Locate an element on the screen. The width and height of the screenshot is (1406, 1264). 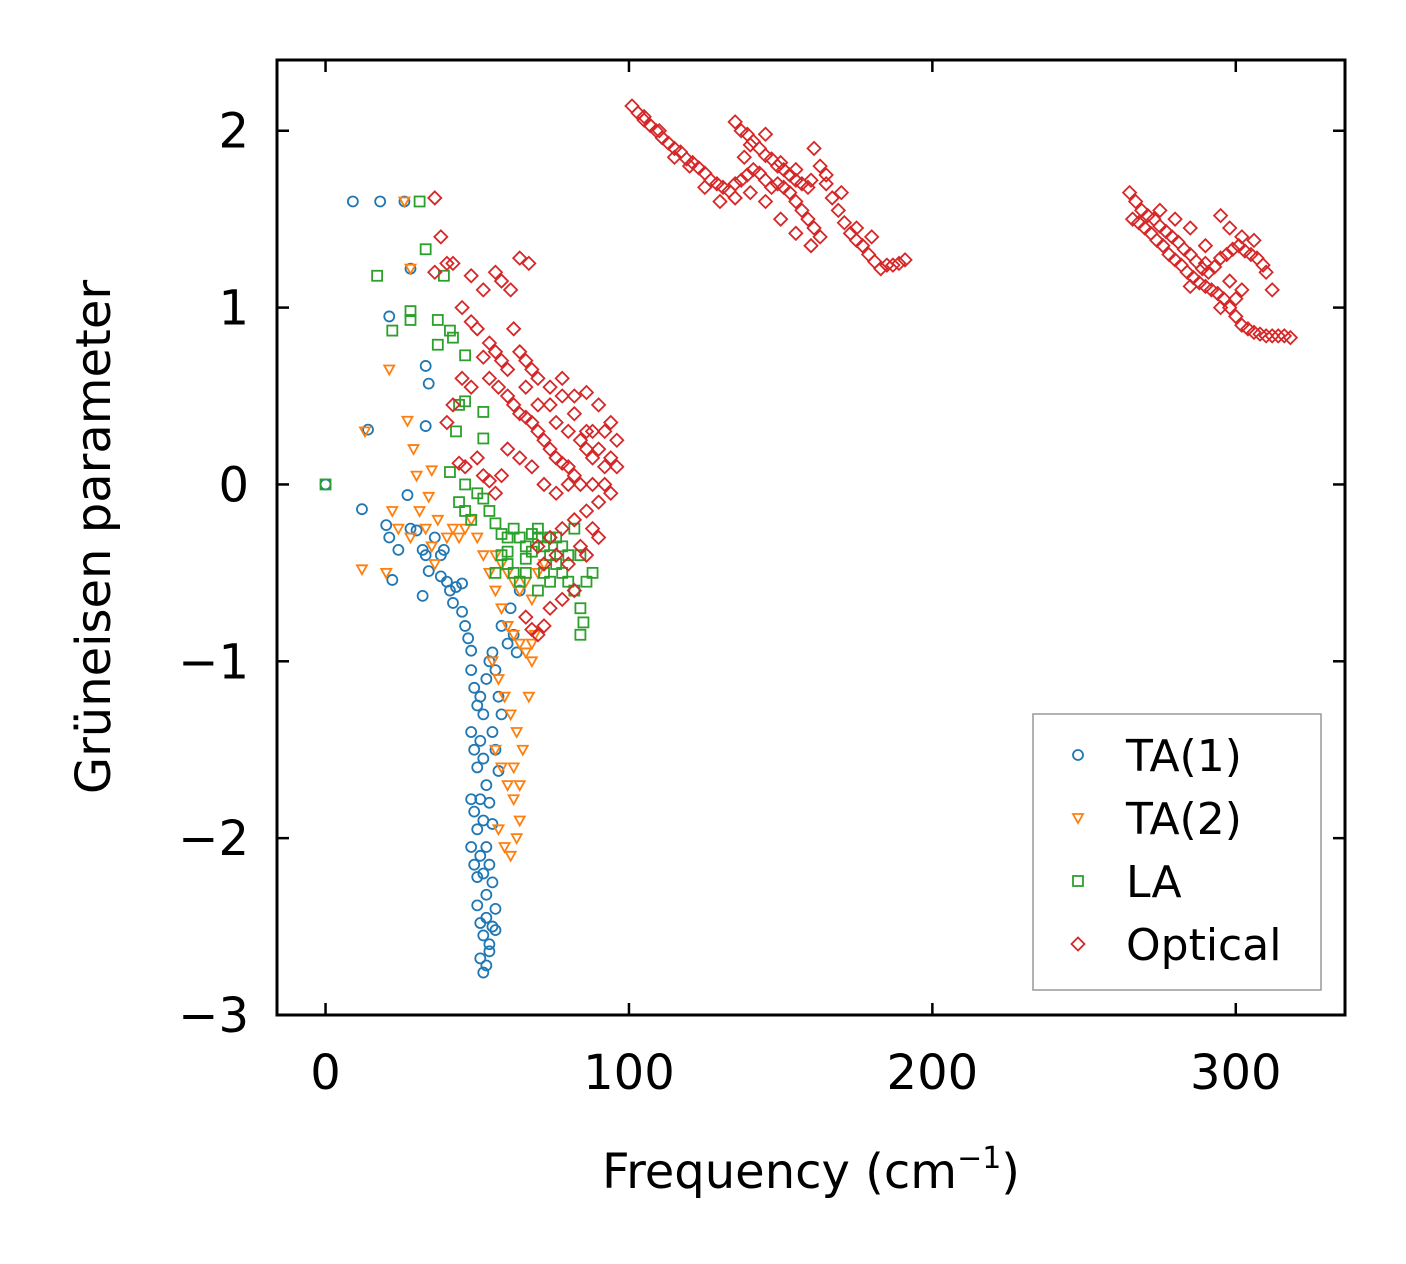
series-ta-2- is located at coordinates (453, 529).